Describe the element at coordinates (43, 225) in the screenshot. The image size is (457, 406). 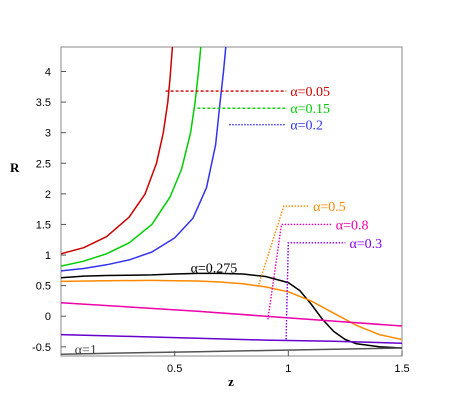
I see `y-tick-label: 1.5` at that location.